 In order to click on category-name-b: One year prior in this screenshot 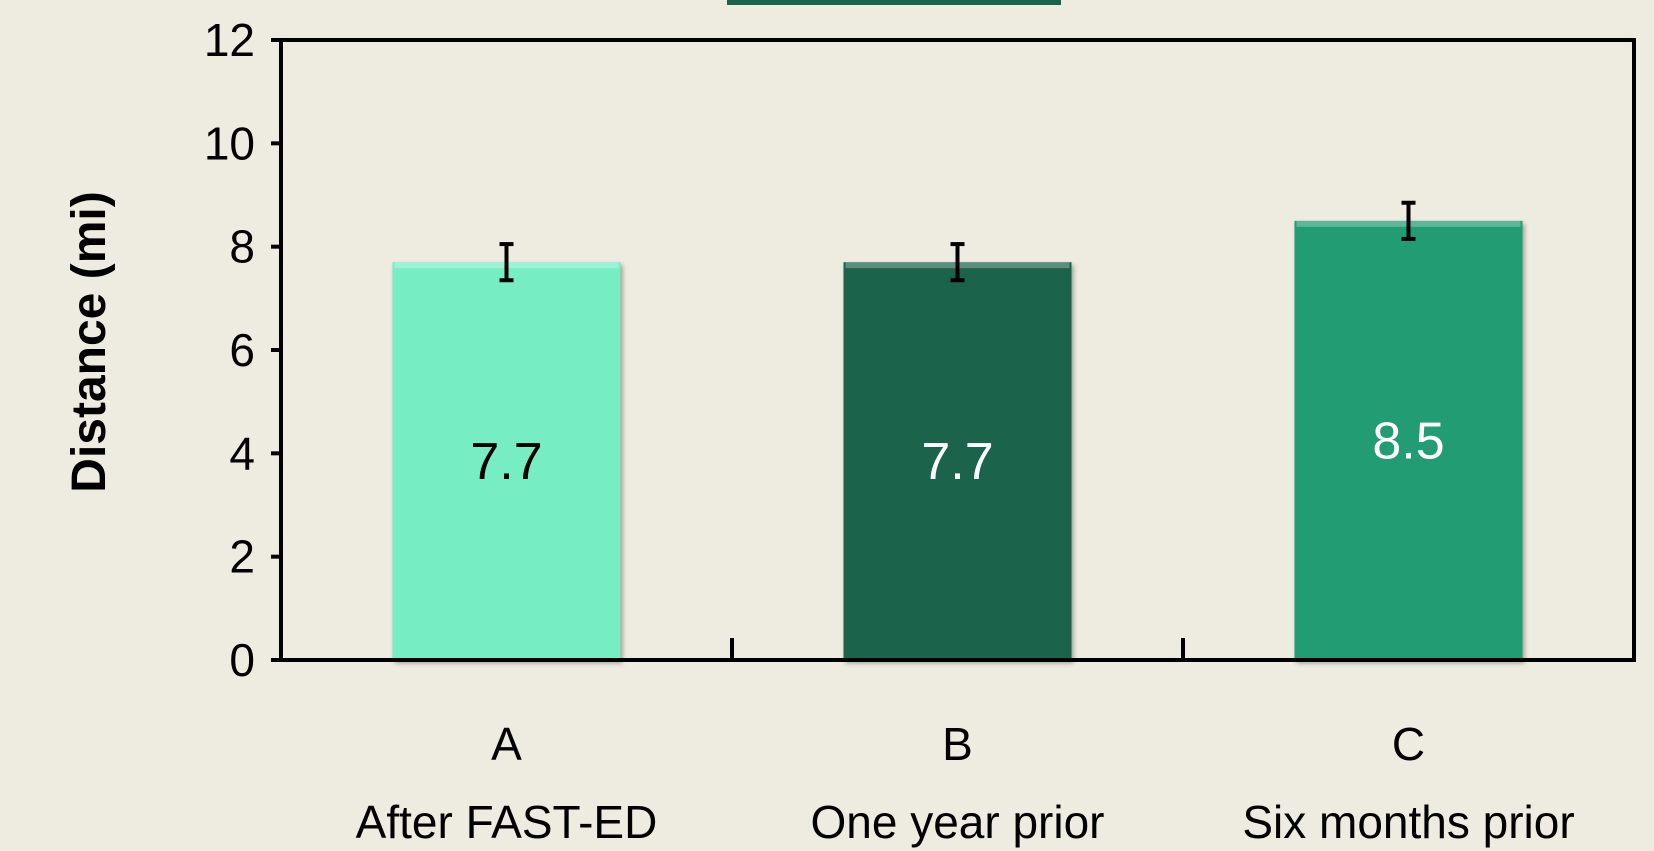, I will do `click(957, 822)`.